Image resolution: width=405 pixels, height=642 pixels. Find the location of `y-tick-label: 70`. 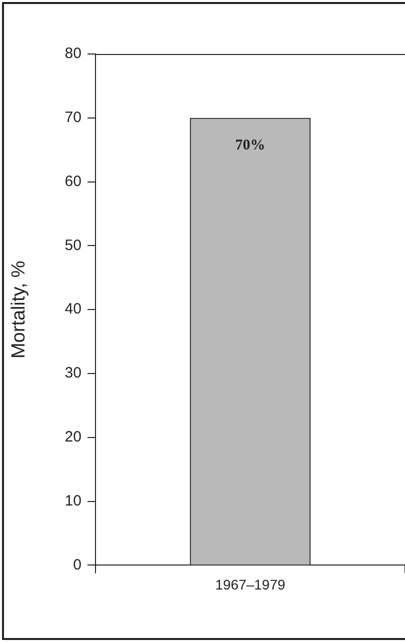

y-tick-label: 70 is located at coordinates (73, 117).